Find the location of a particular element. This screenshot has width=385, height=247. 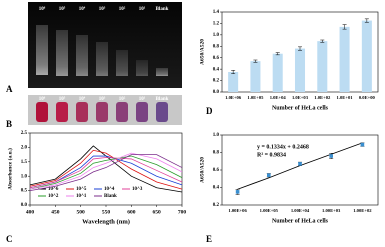

legend-label: 10^6 is located at coordinates (53, 189).